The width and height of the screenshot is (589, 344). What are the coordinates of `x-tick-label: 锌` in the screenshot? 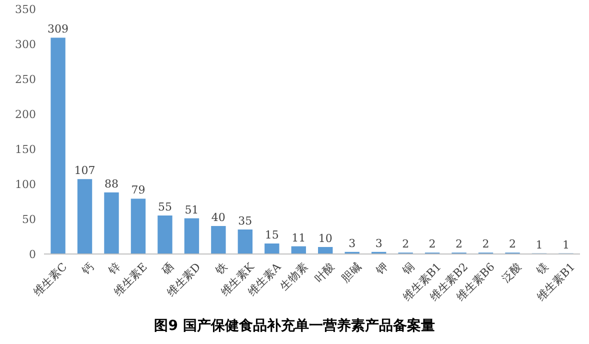 It's located at (114, 269).